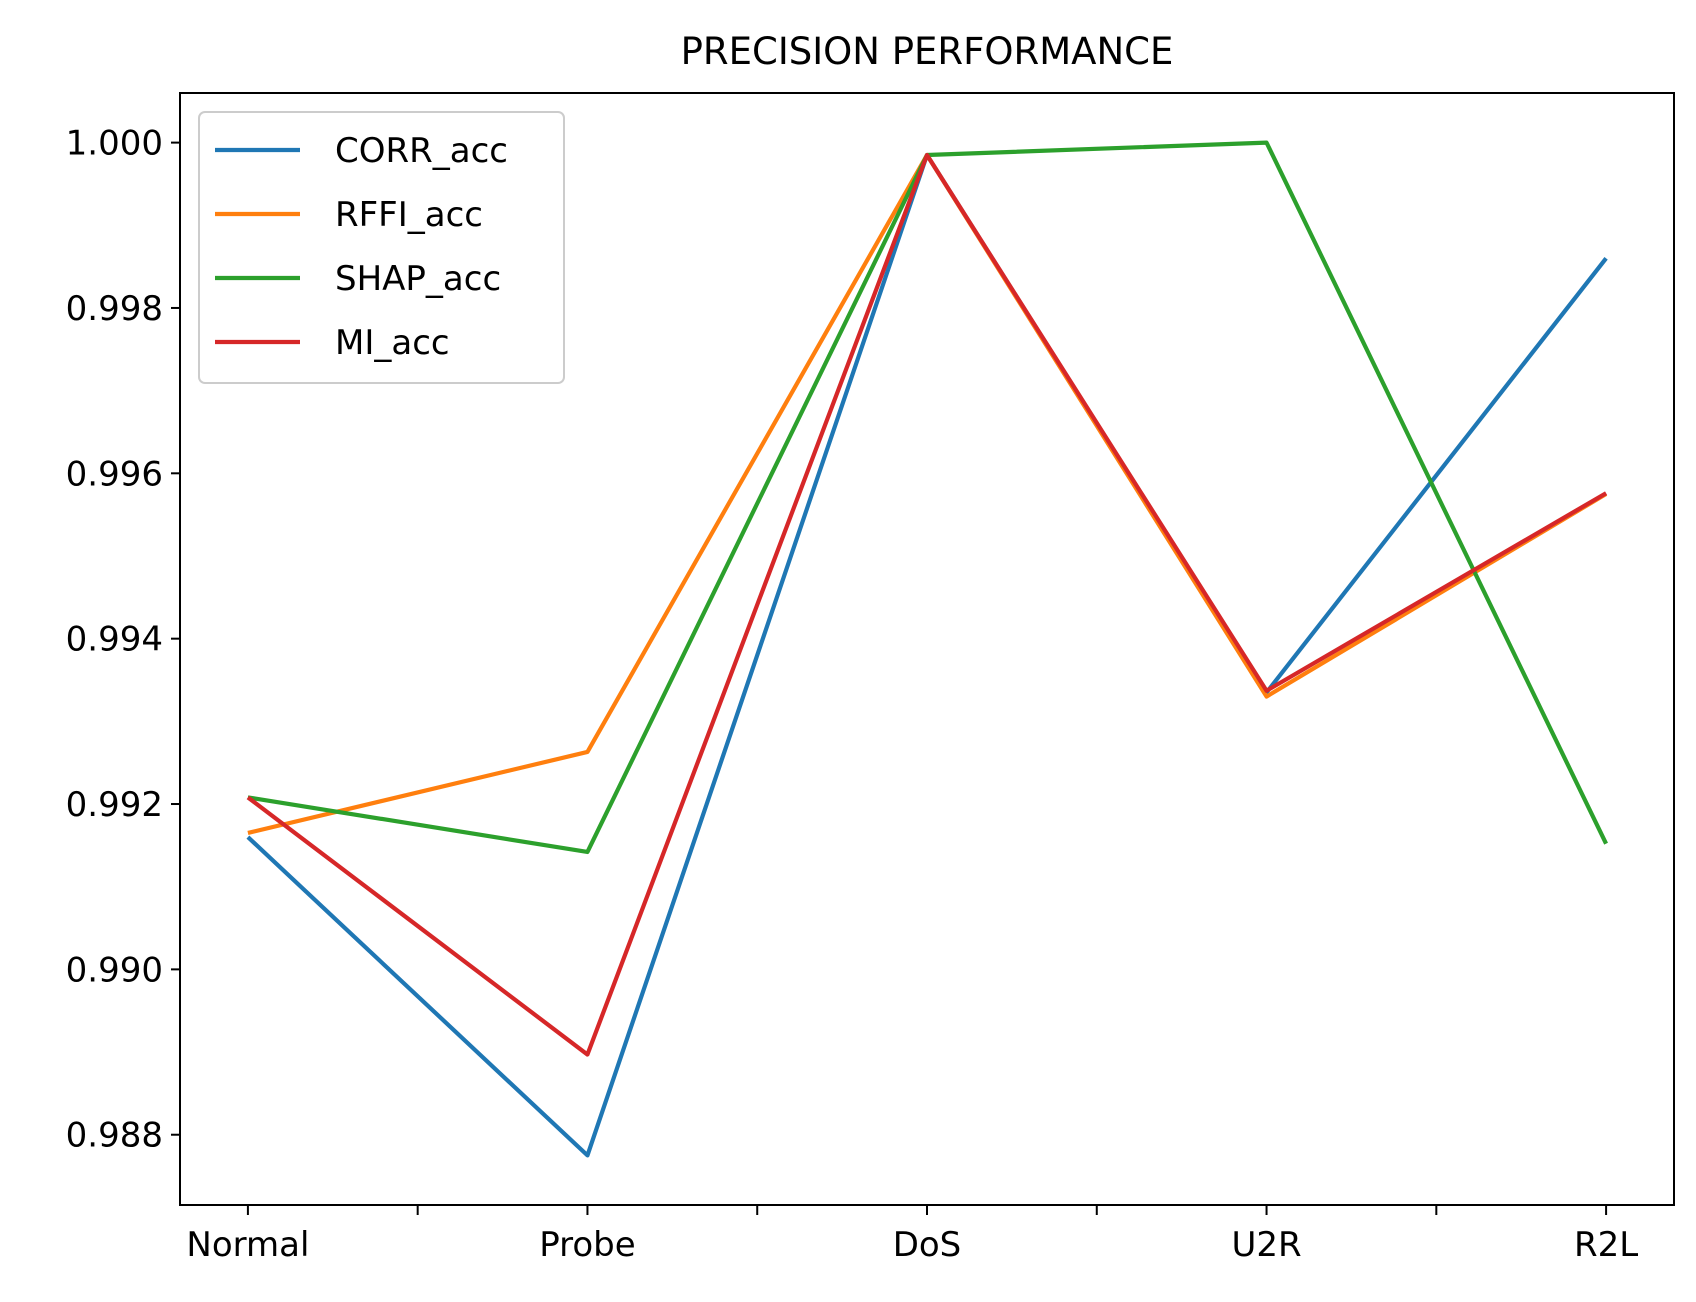  What do you see at coordinates (418, 279) in the screenshot?
I see `legend-label: SHAP_acc` at bounding box center [418, 279].